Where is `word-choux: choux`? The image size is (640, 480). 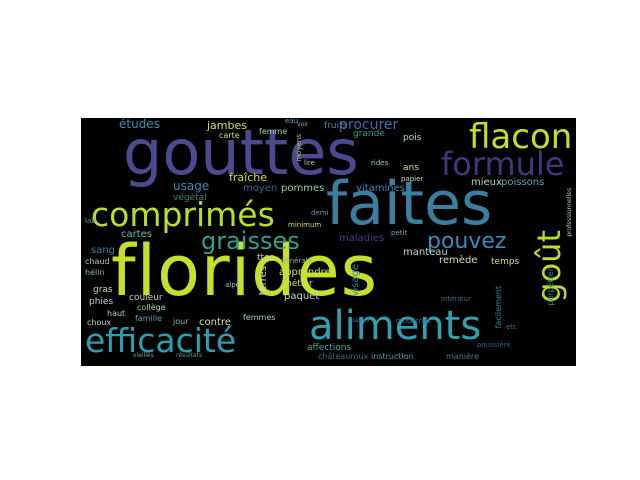
word-choux: choux is located at coordinates (99, 322).